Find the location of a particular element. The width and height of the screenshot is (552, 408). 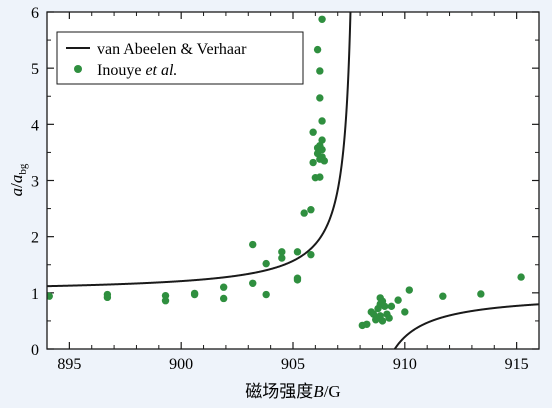

legend-point-swatch is located at coordinates (78, 69).